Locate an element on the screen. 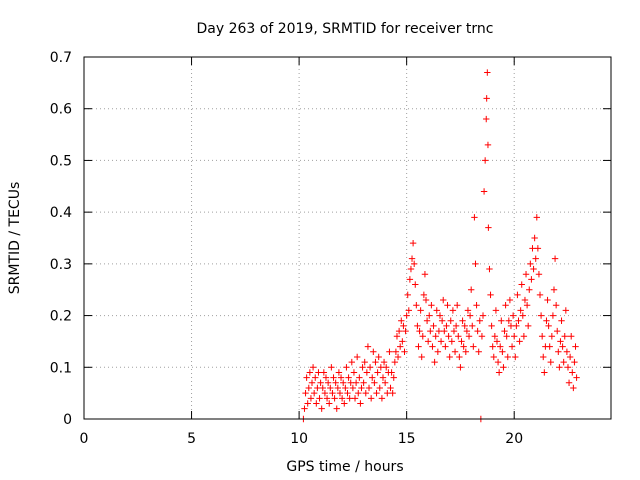 The height and width of the screenshot is (480, 640). y-tick-label: 0.3 is located at coordinates (61, 265).